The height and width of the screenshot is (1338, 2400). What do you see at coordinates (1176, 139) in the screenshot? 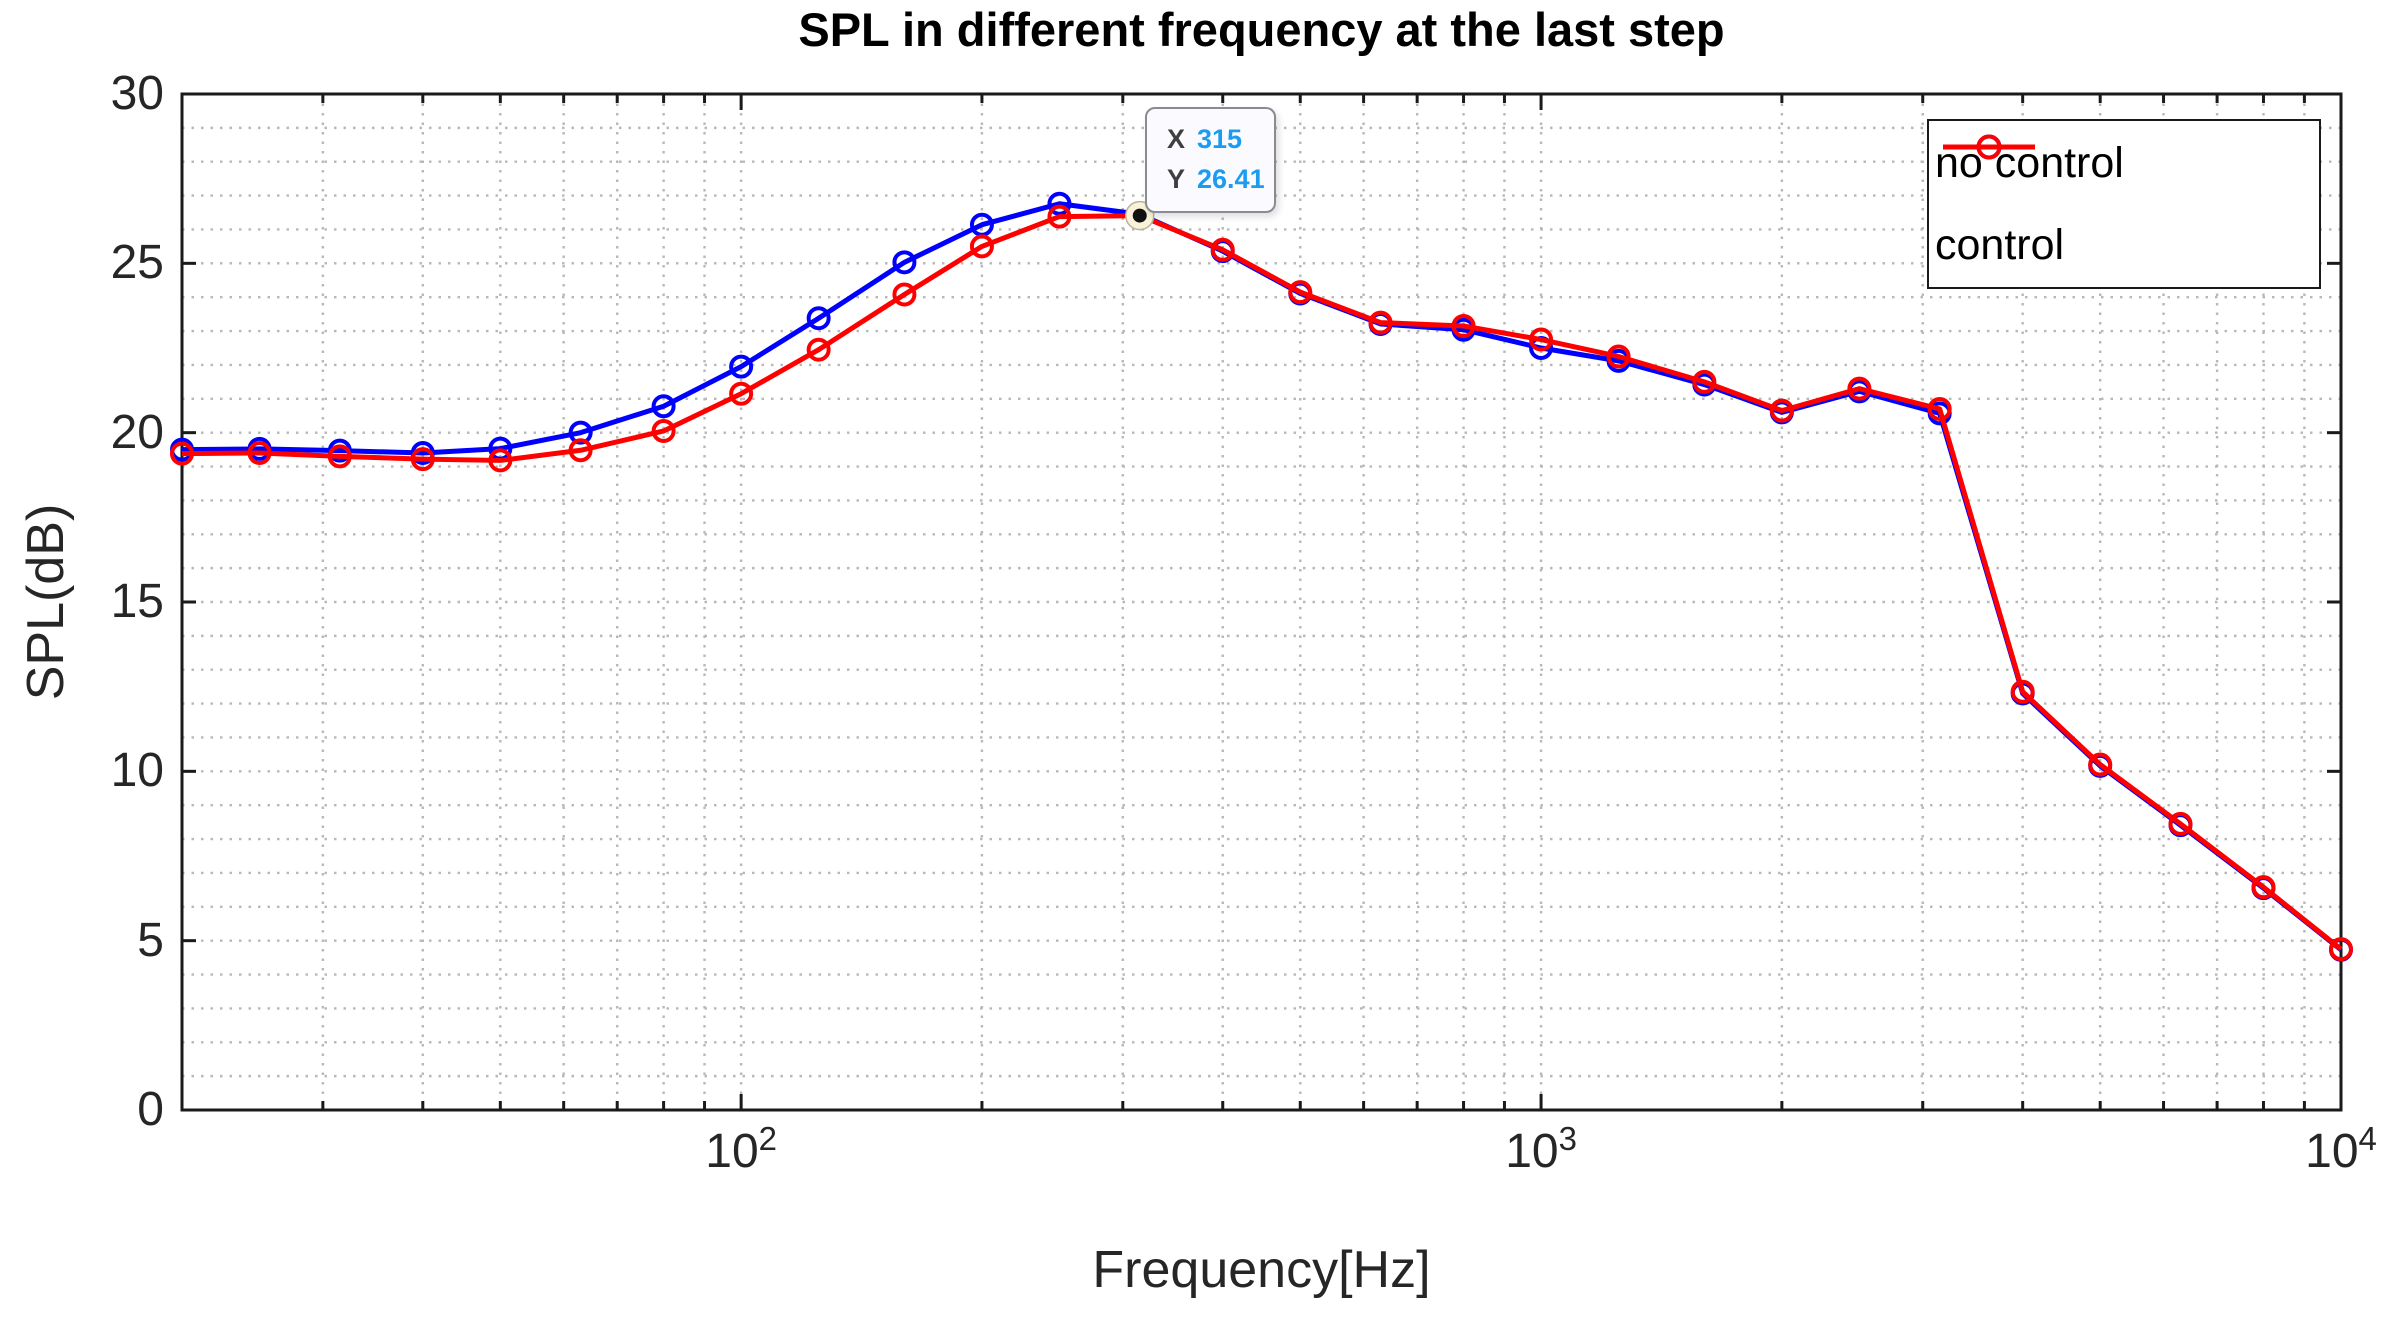
I see `datatip-x-label: X` at bounding box center [1176, 139].